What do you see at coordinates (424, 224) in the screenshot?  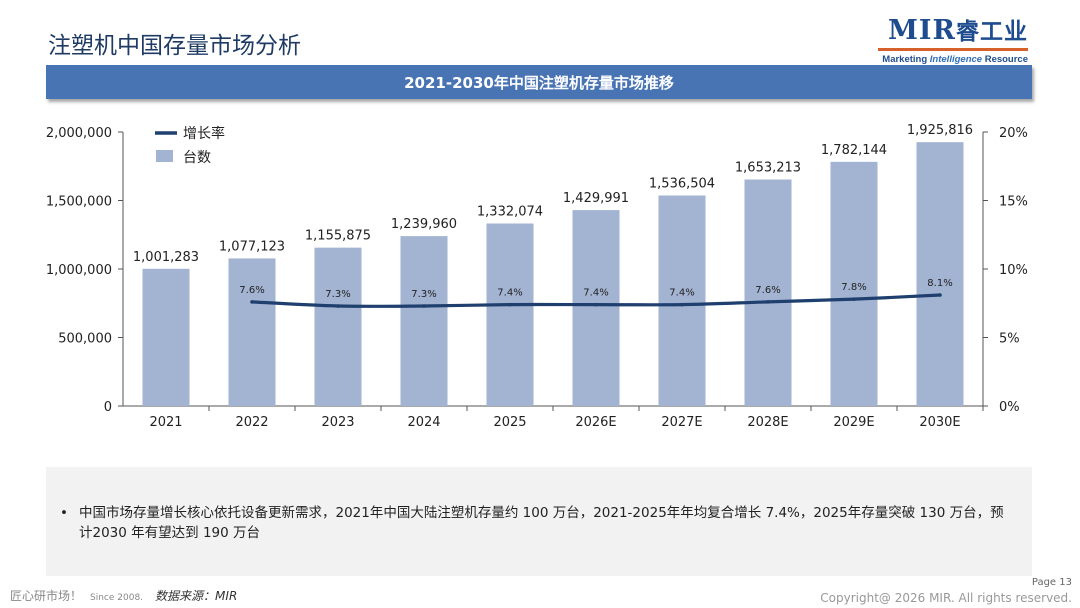 I see `bar-value-label: 1,239,960` at bounding box center [424, 224].